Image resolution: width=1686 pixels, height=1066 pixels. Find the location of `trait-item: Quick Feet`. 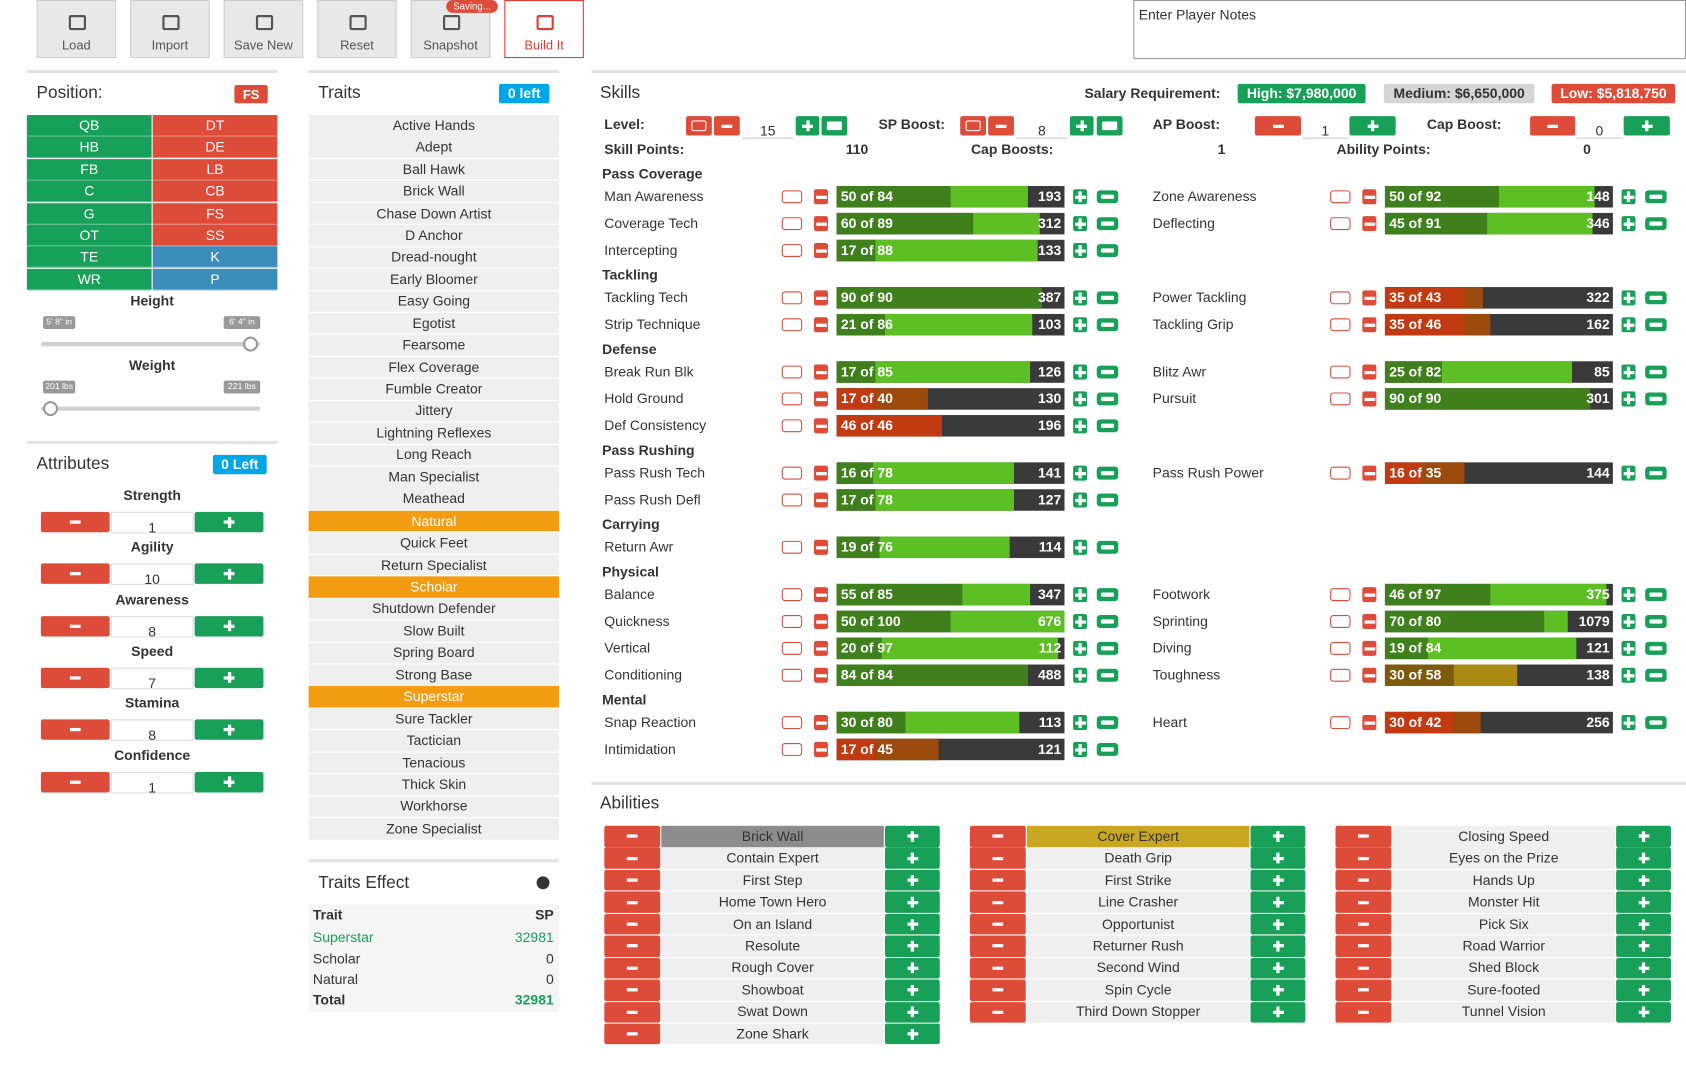

trait-item: Quick Feet is located at coordinates (434, 543).